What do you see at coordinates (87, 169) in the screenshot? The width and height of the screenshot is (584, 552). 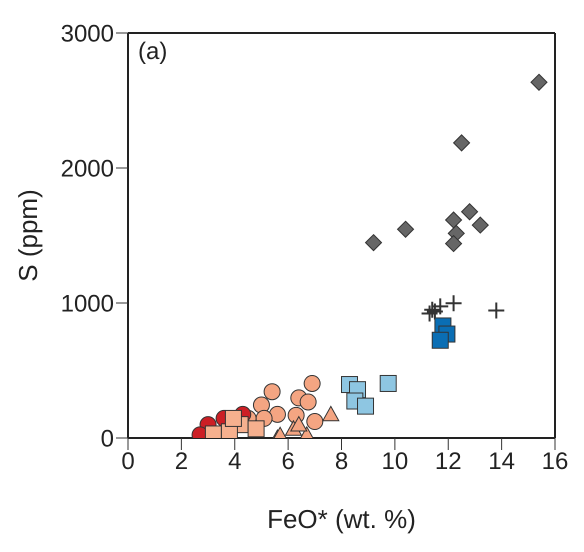 I see `y-tick-label: 2000` at bounding box center [87, 169].